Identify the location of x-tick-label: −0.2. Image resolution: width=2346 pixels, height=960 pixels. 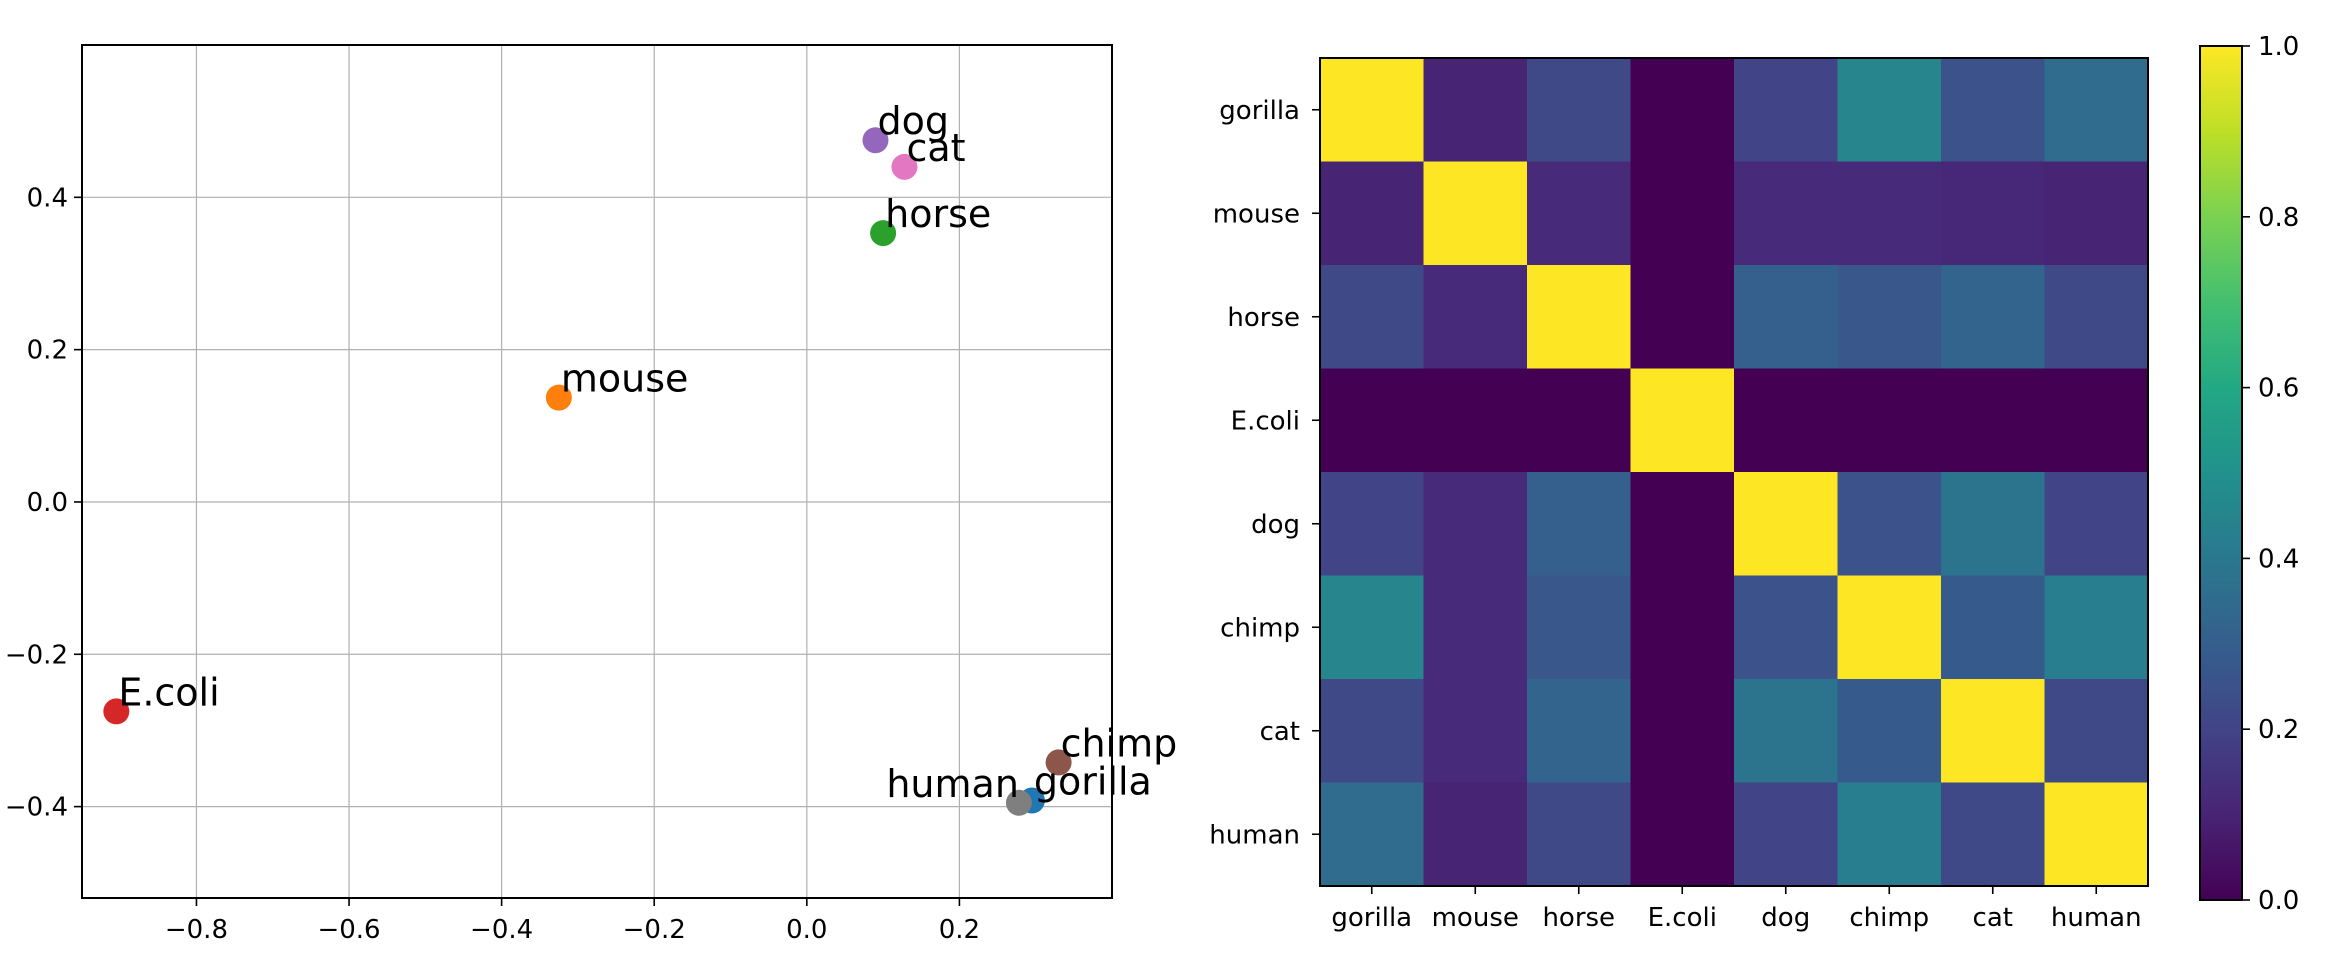
(654, 930).